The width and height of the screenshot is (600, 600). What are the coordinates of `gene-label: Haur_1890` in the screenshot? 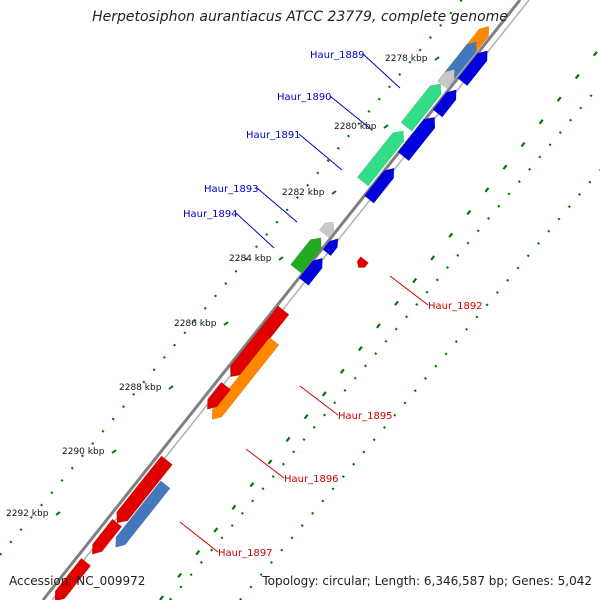 It's located at (304, 97).